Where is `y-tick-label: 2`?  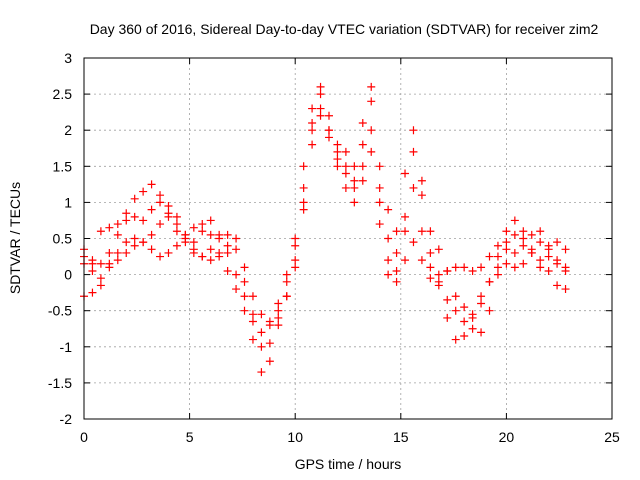
y-tick-label: 2 is located at coordinates (68, 130).